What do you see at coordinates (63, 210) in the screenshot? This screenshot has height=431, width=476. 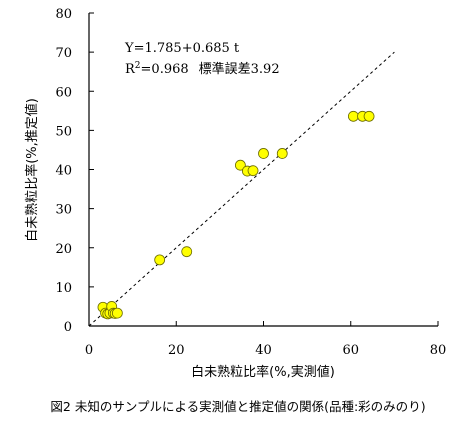 I see `y-tick-label: 30` at bounding box center [63, 210].